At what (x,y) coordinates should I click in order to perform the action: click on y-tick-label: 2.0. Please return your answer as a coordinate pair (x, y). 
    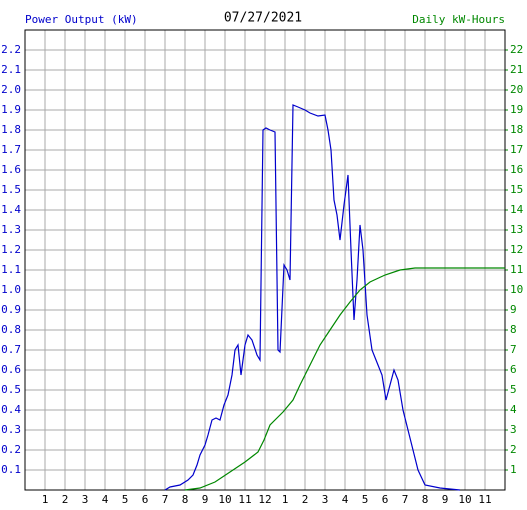
    Looking at the image, I should click on (11, 89).